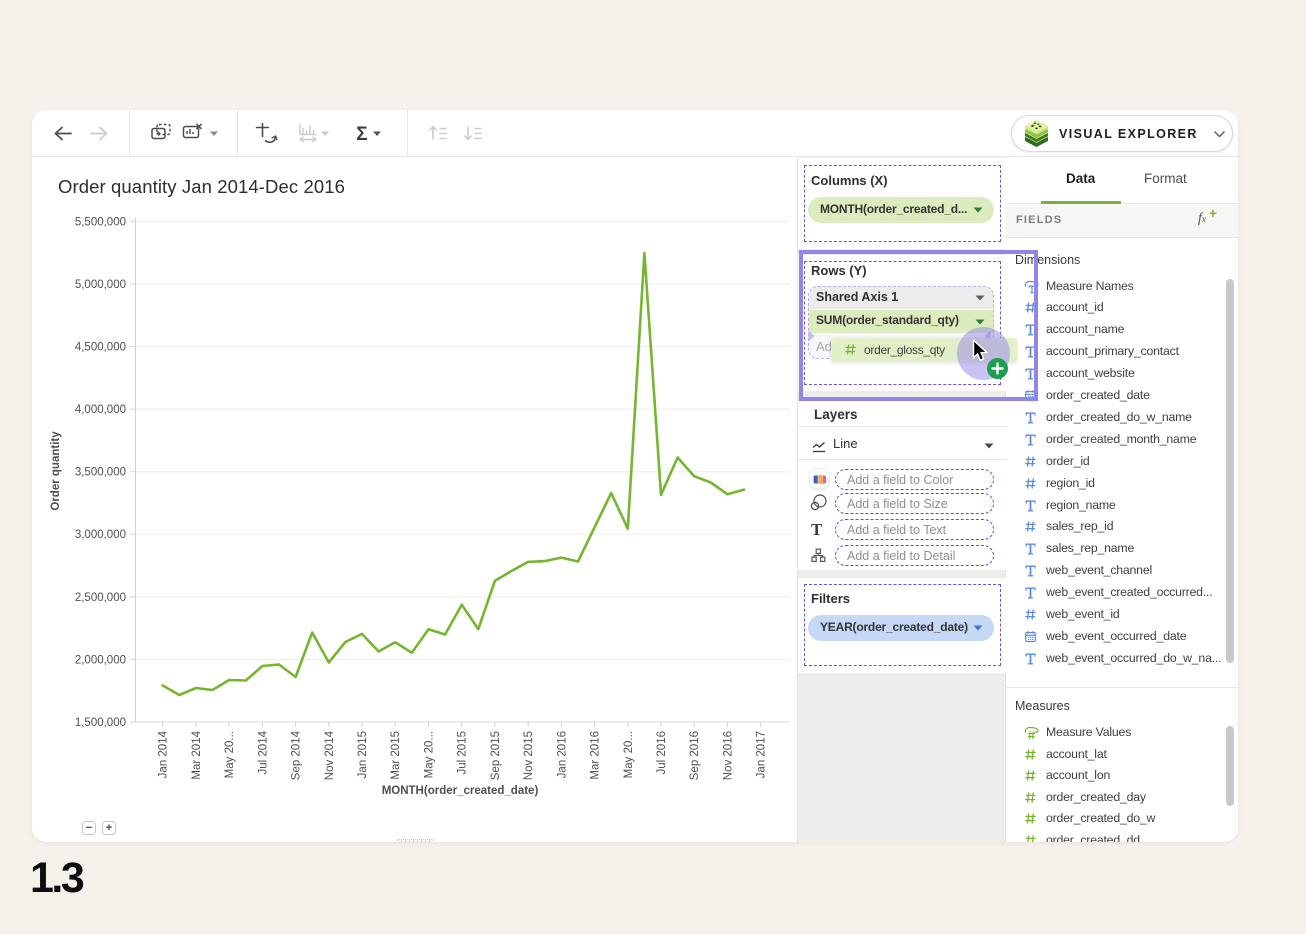 Image resolution: width=1306 pixels, height=934 pixels. I want to click on svg-text: Mar 2016, so click(596, 755).